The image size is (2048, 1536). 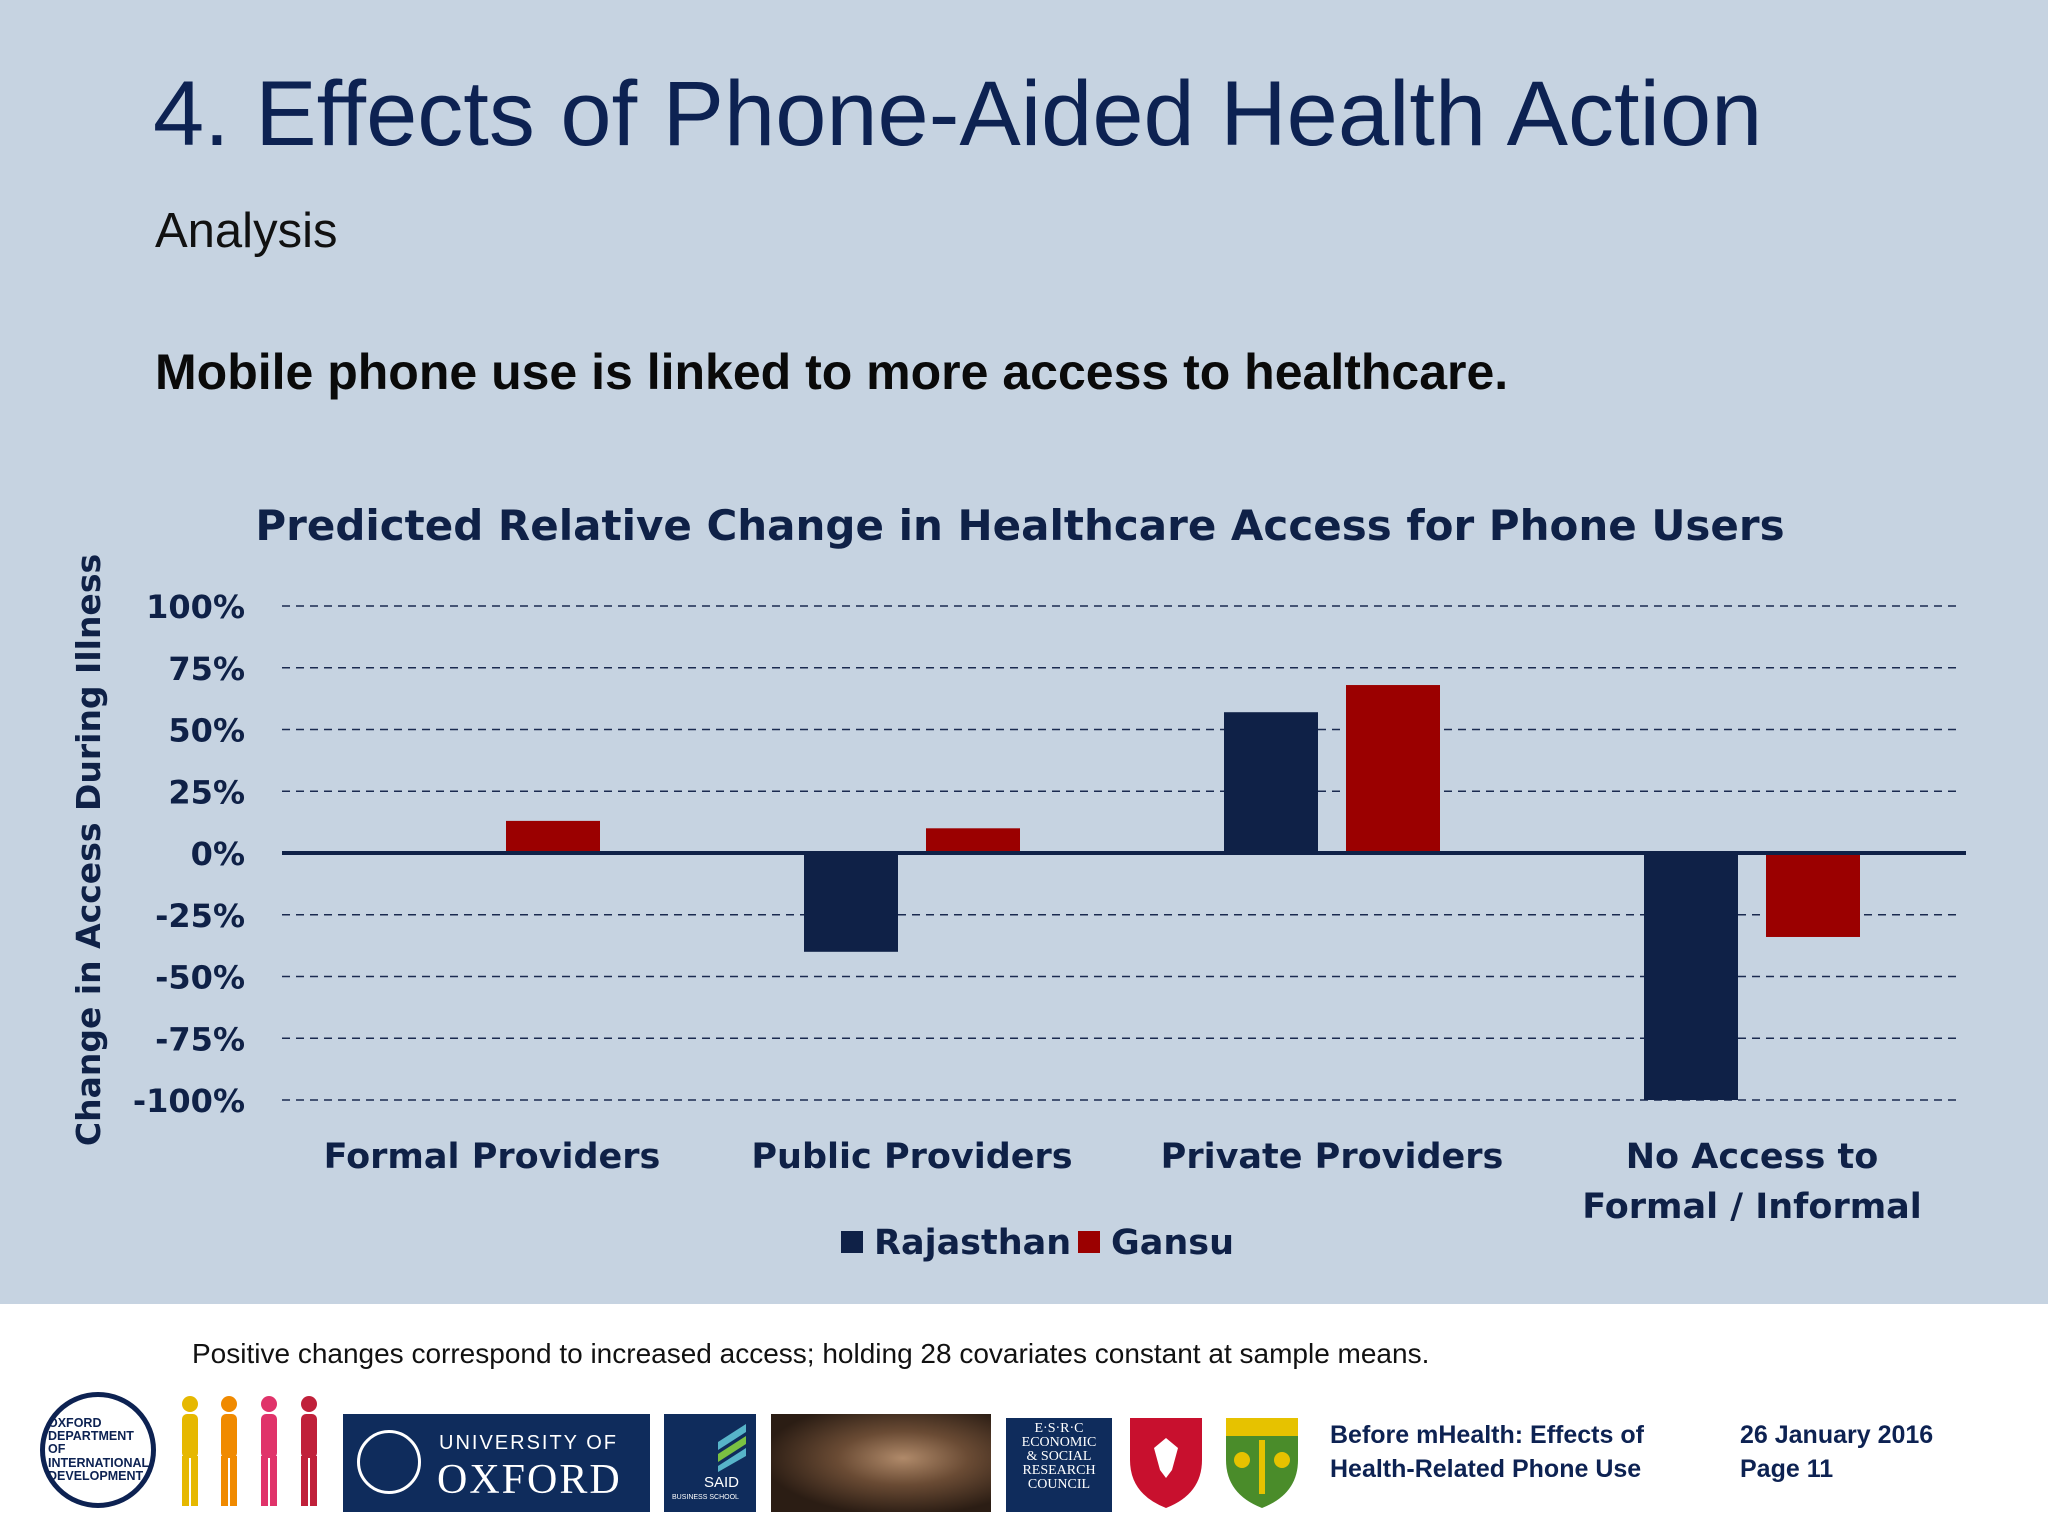 I want to click on x-tick-label: Formal Providers, so click(x=492, y=1157).